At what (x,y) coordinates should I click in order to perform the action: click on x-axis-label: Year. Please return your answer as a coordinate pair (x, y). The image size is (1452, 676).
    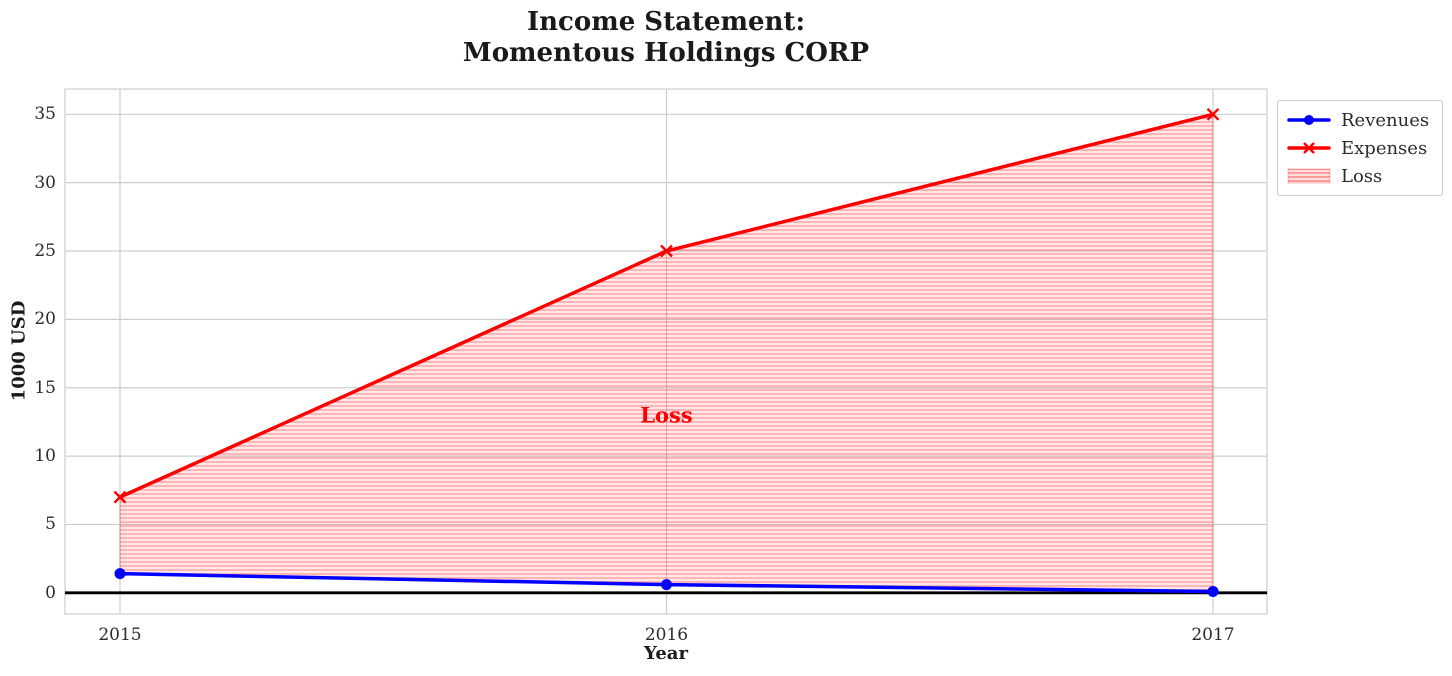
    Looking at the image, I should click on (666, 653).